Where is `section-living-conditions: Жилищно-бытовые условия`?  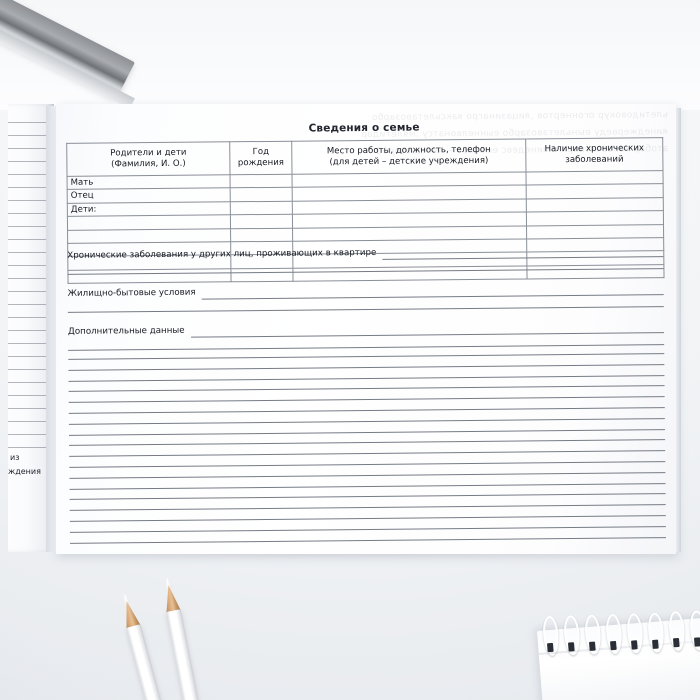 section-living-conditions: Жилищно-бытовые условия is located at coordinates (366, 301).